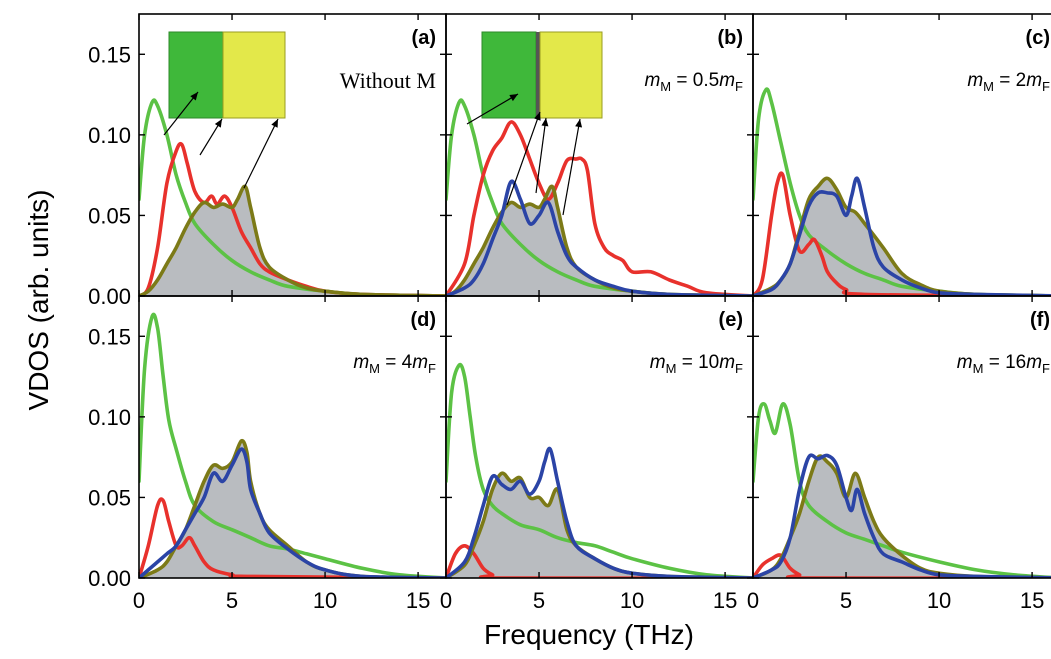 The height and width of the screenshot is (659, 1051). Describe the element at coordinates (388, 80) in the screenshot. I see `panel-condition-label: Without M` at that location.